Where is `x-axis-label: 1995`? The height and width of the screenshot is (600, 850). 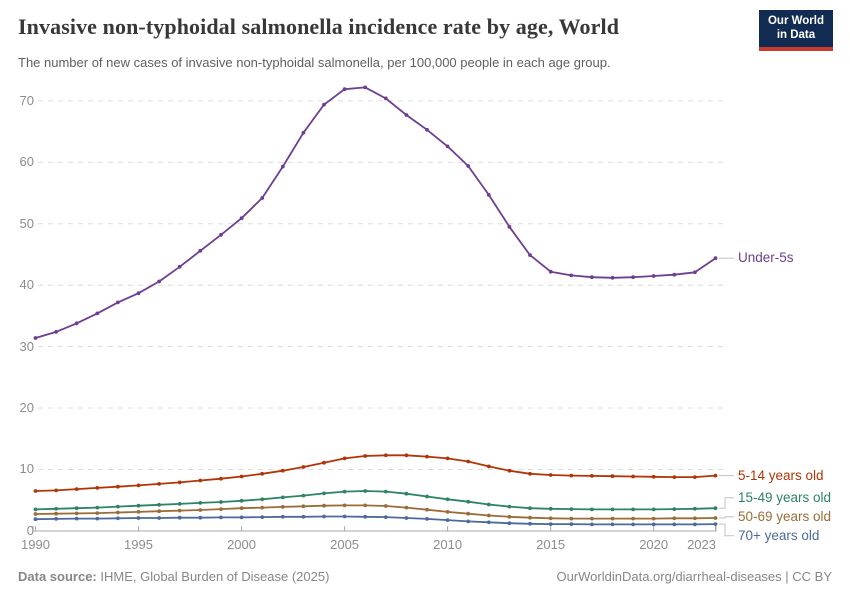 x-axis-label: 1995 is located at coordinates (138, 544).